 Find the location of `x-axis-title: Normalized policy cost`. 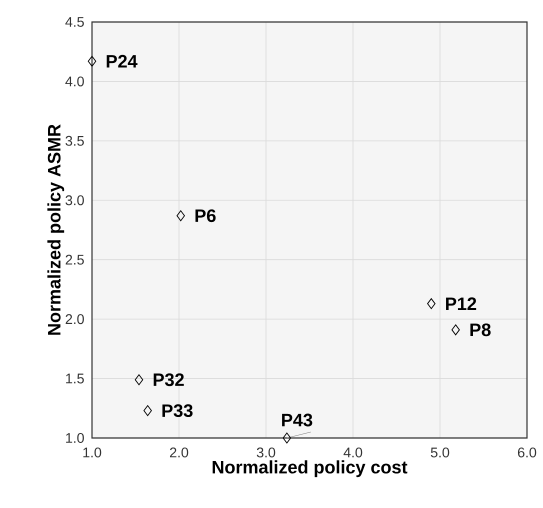

x-axis-title: Normalized policy cost is located at coordinates (310, 469).